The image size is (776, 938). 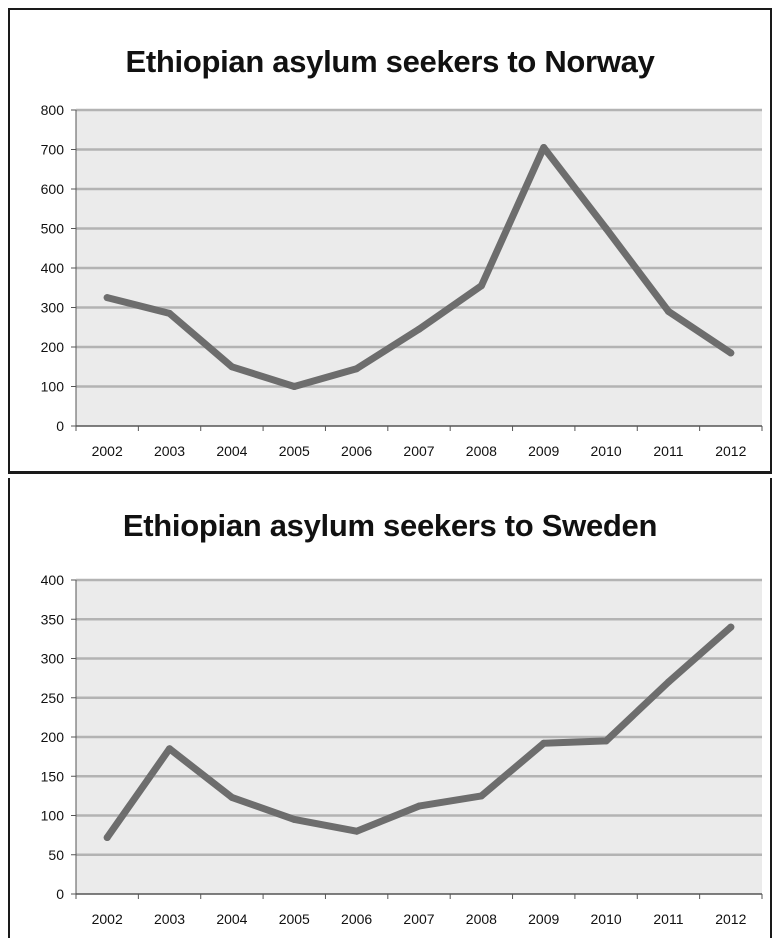 I want to click on y-tick-label: 600, so click(x=53, y=189).